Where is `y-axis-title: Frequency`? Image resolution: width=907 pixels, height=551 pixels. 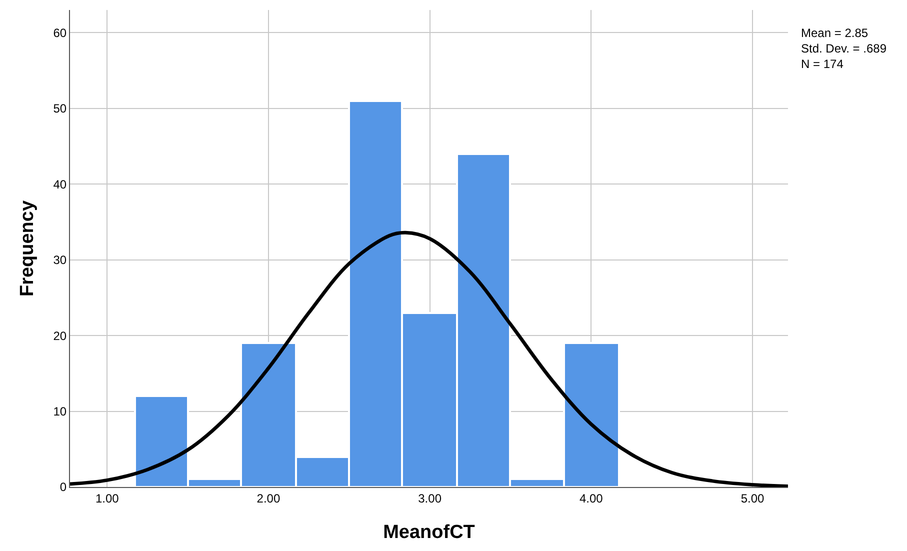
y-axis-title: Frequency is located at coordinates (27, 248).